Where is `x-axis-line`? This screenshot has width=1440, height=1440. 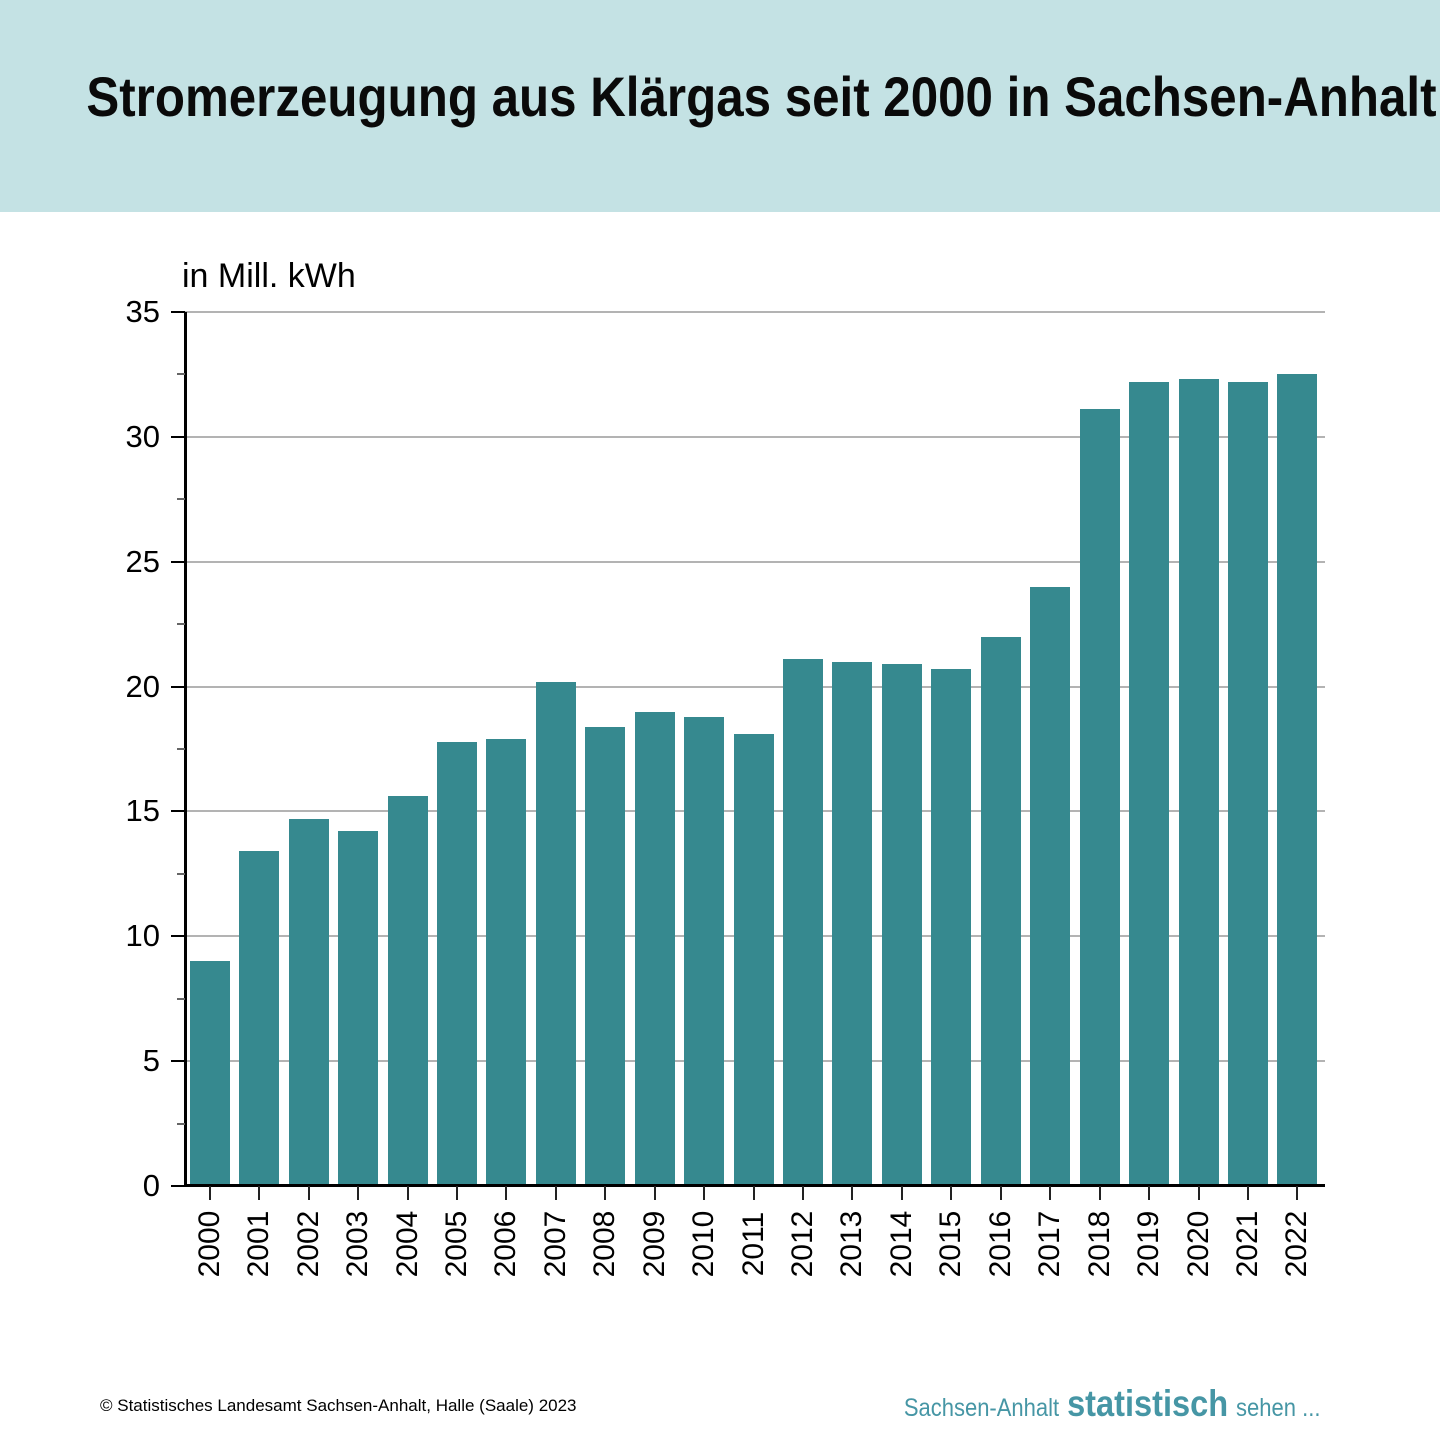 x-axis-line is located at coordinates (754, 1185).